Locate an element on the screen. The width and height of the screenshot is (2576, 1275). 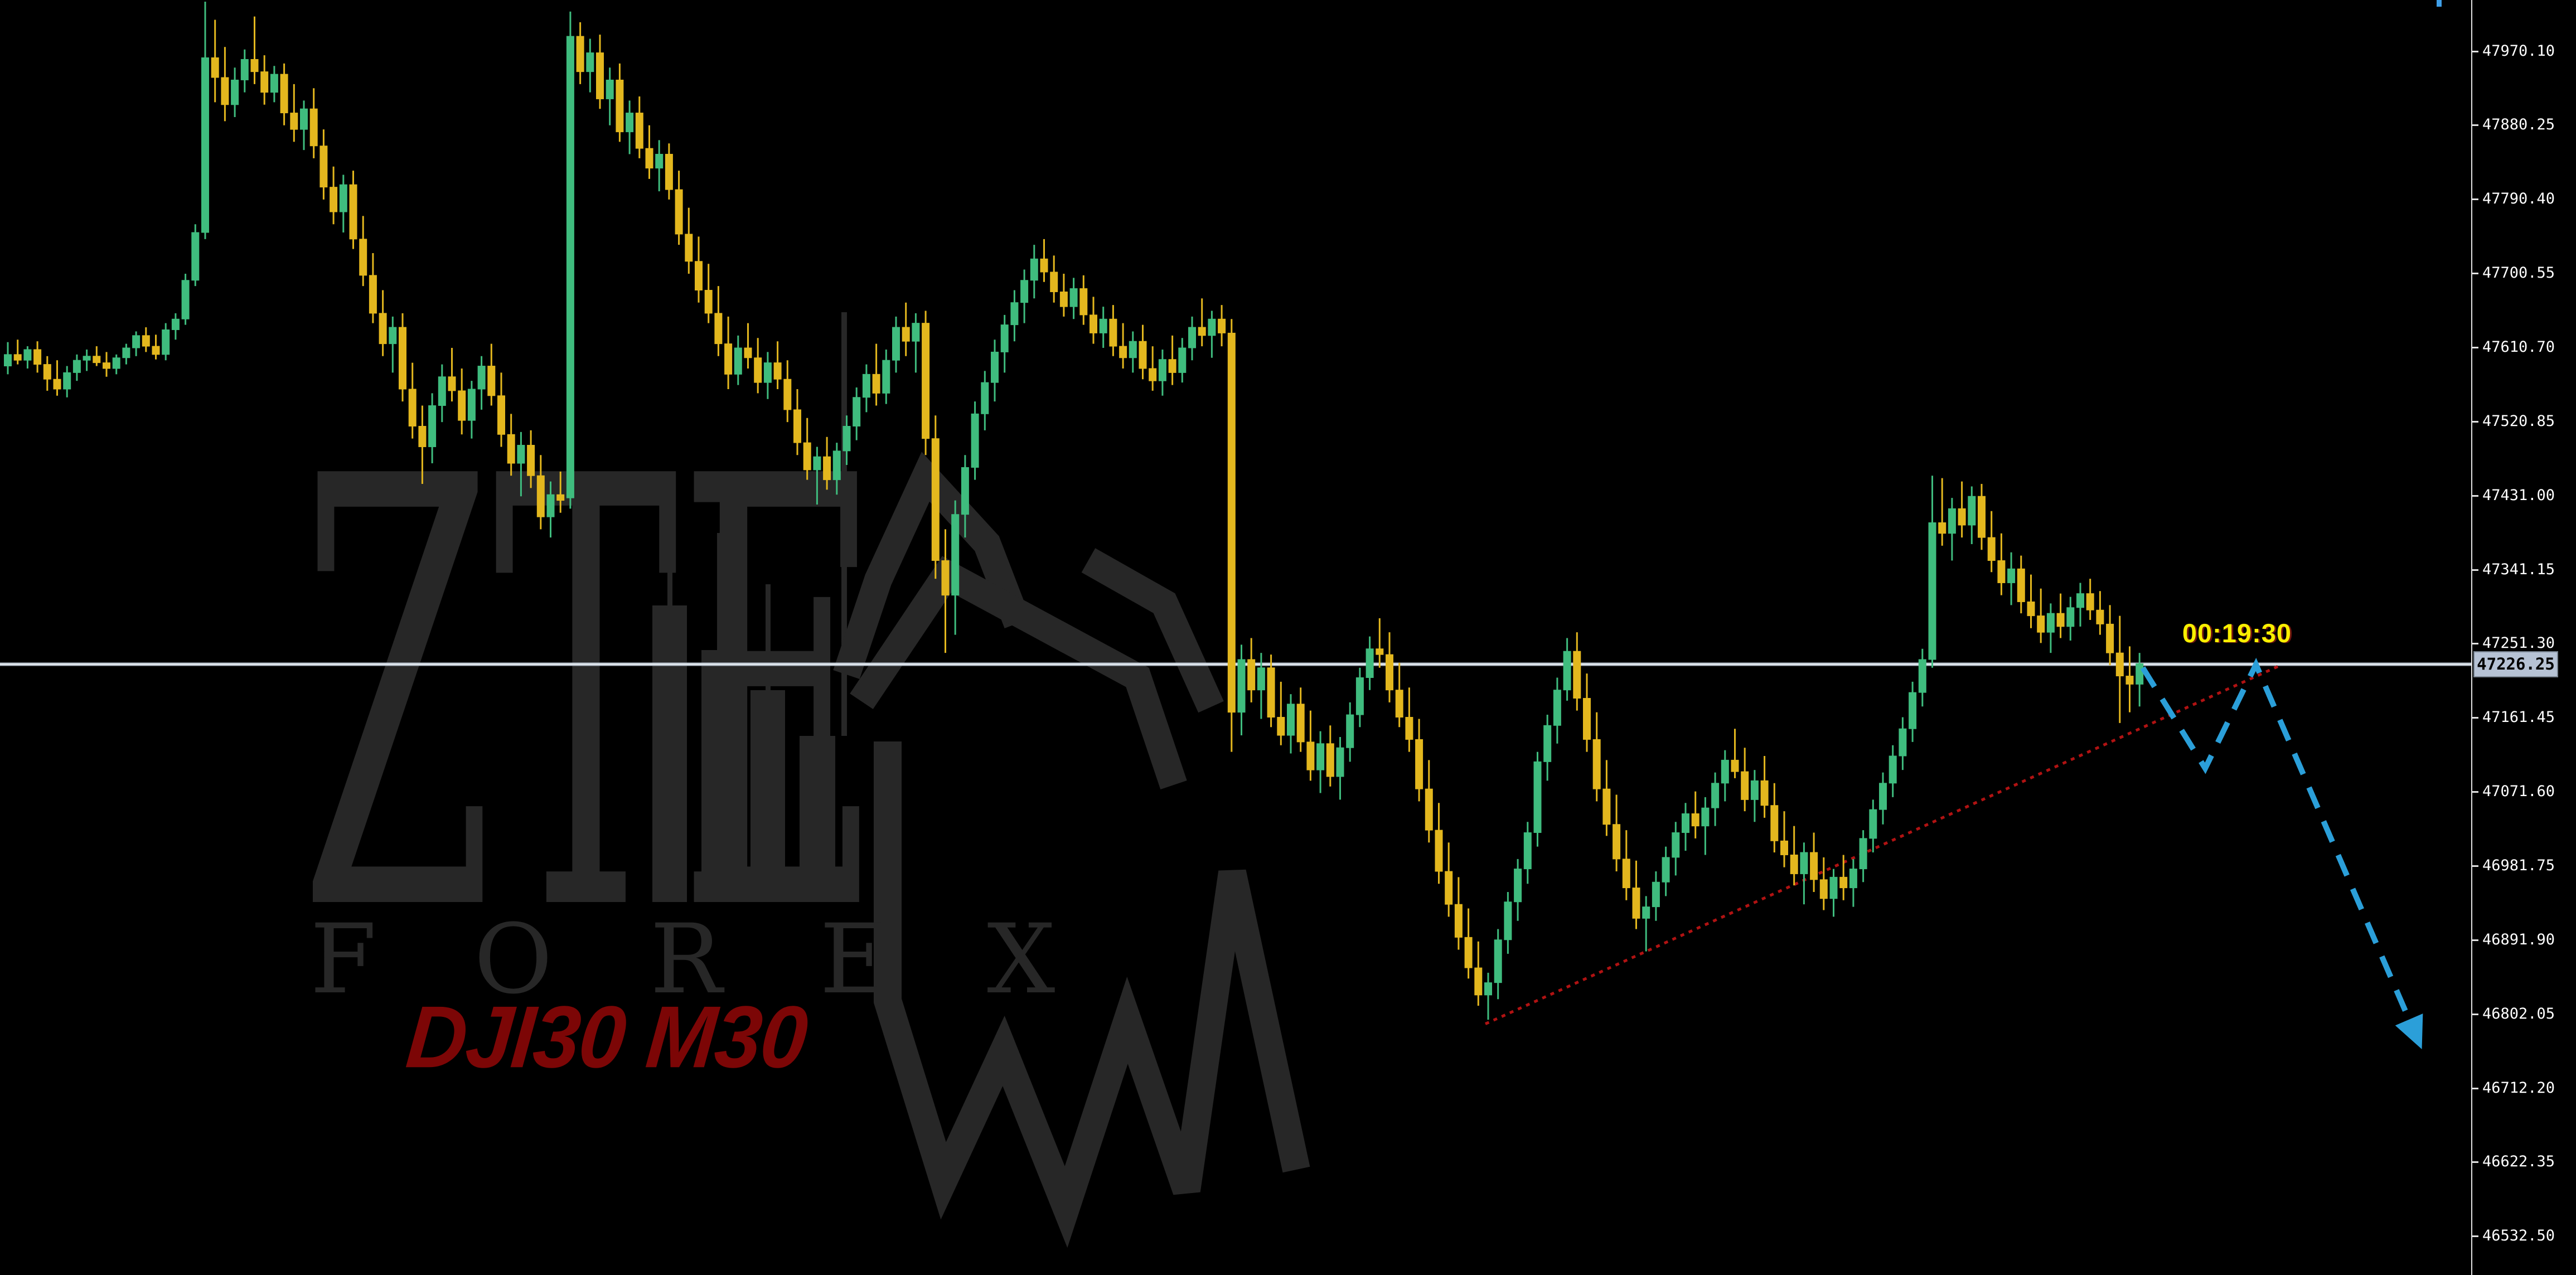
watermark-bull-icon is located at coordinates (1071, 850).